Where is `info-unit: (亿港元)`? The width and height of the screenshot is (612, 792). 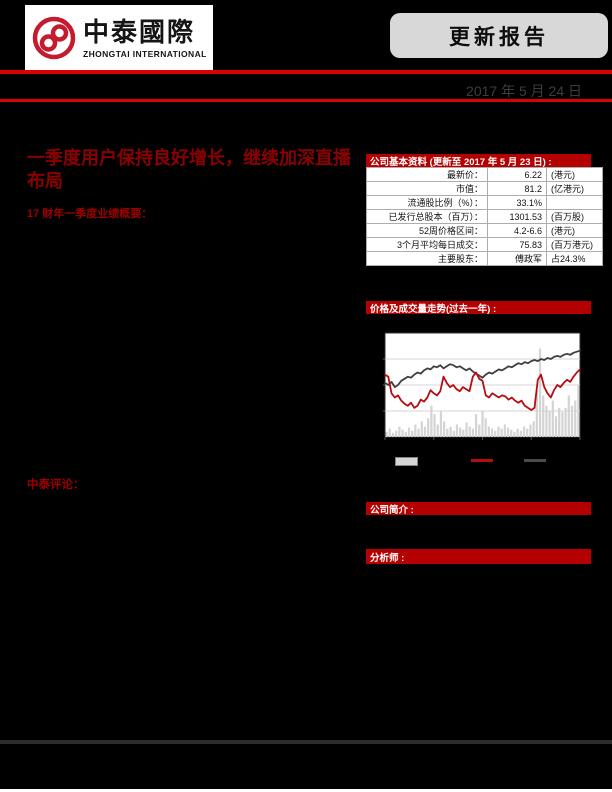 info-unit: (亿港元) is located at coordinates (574, 188).